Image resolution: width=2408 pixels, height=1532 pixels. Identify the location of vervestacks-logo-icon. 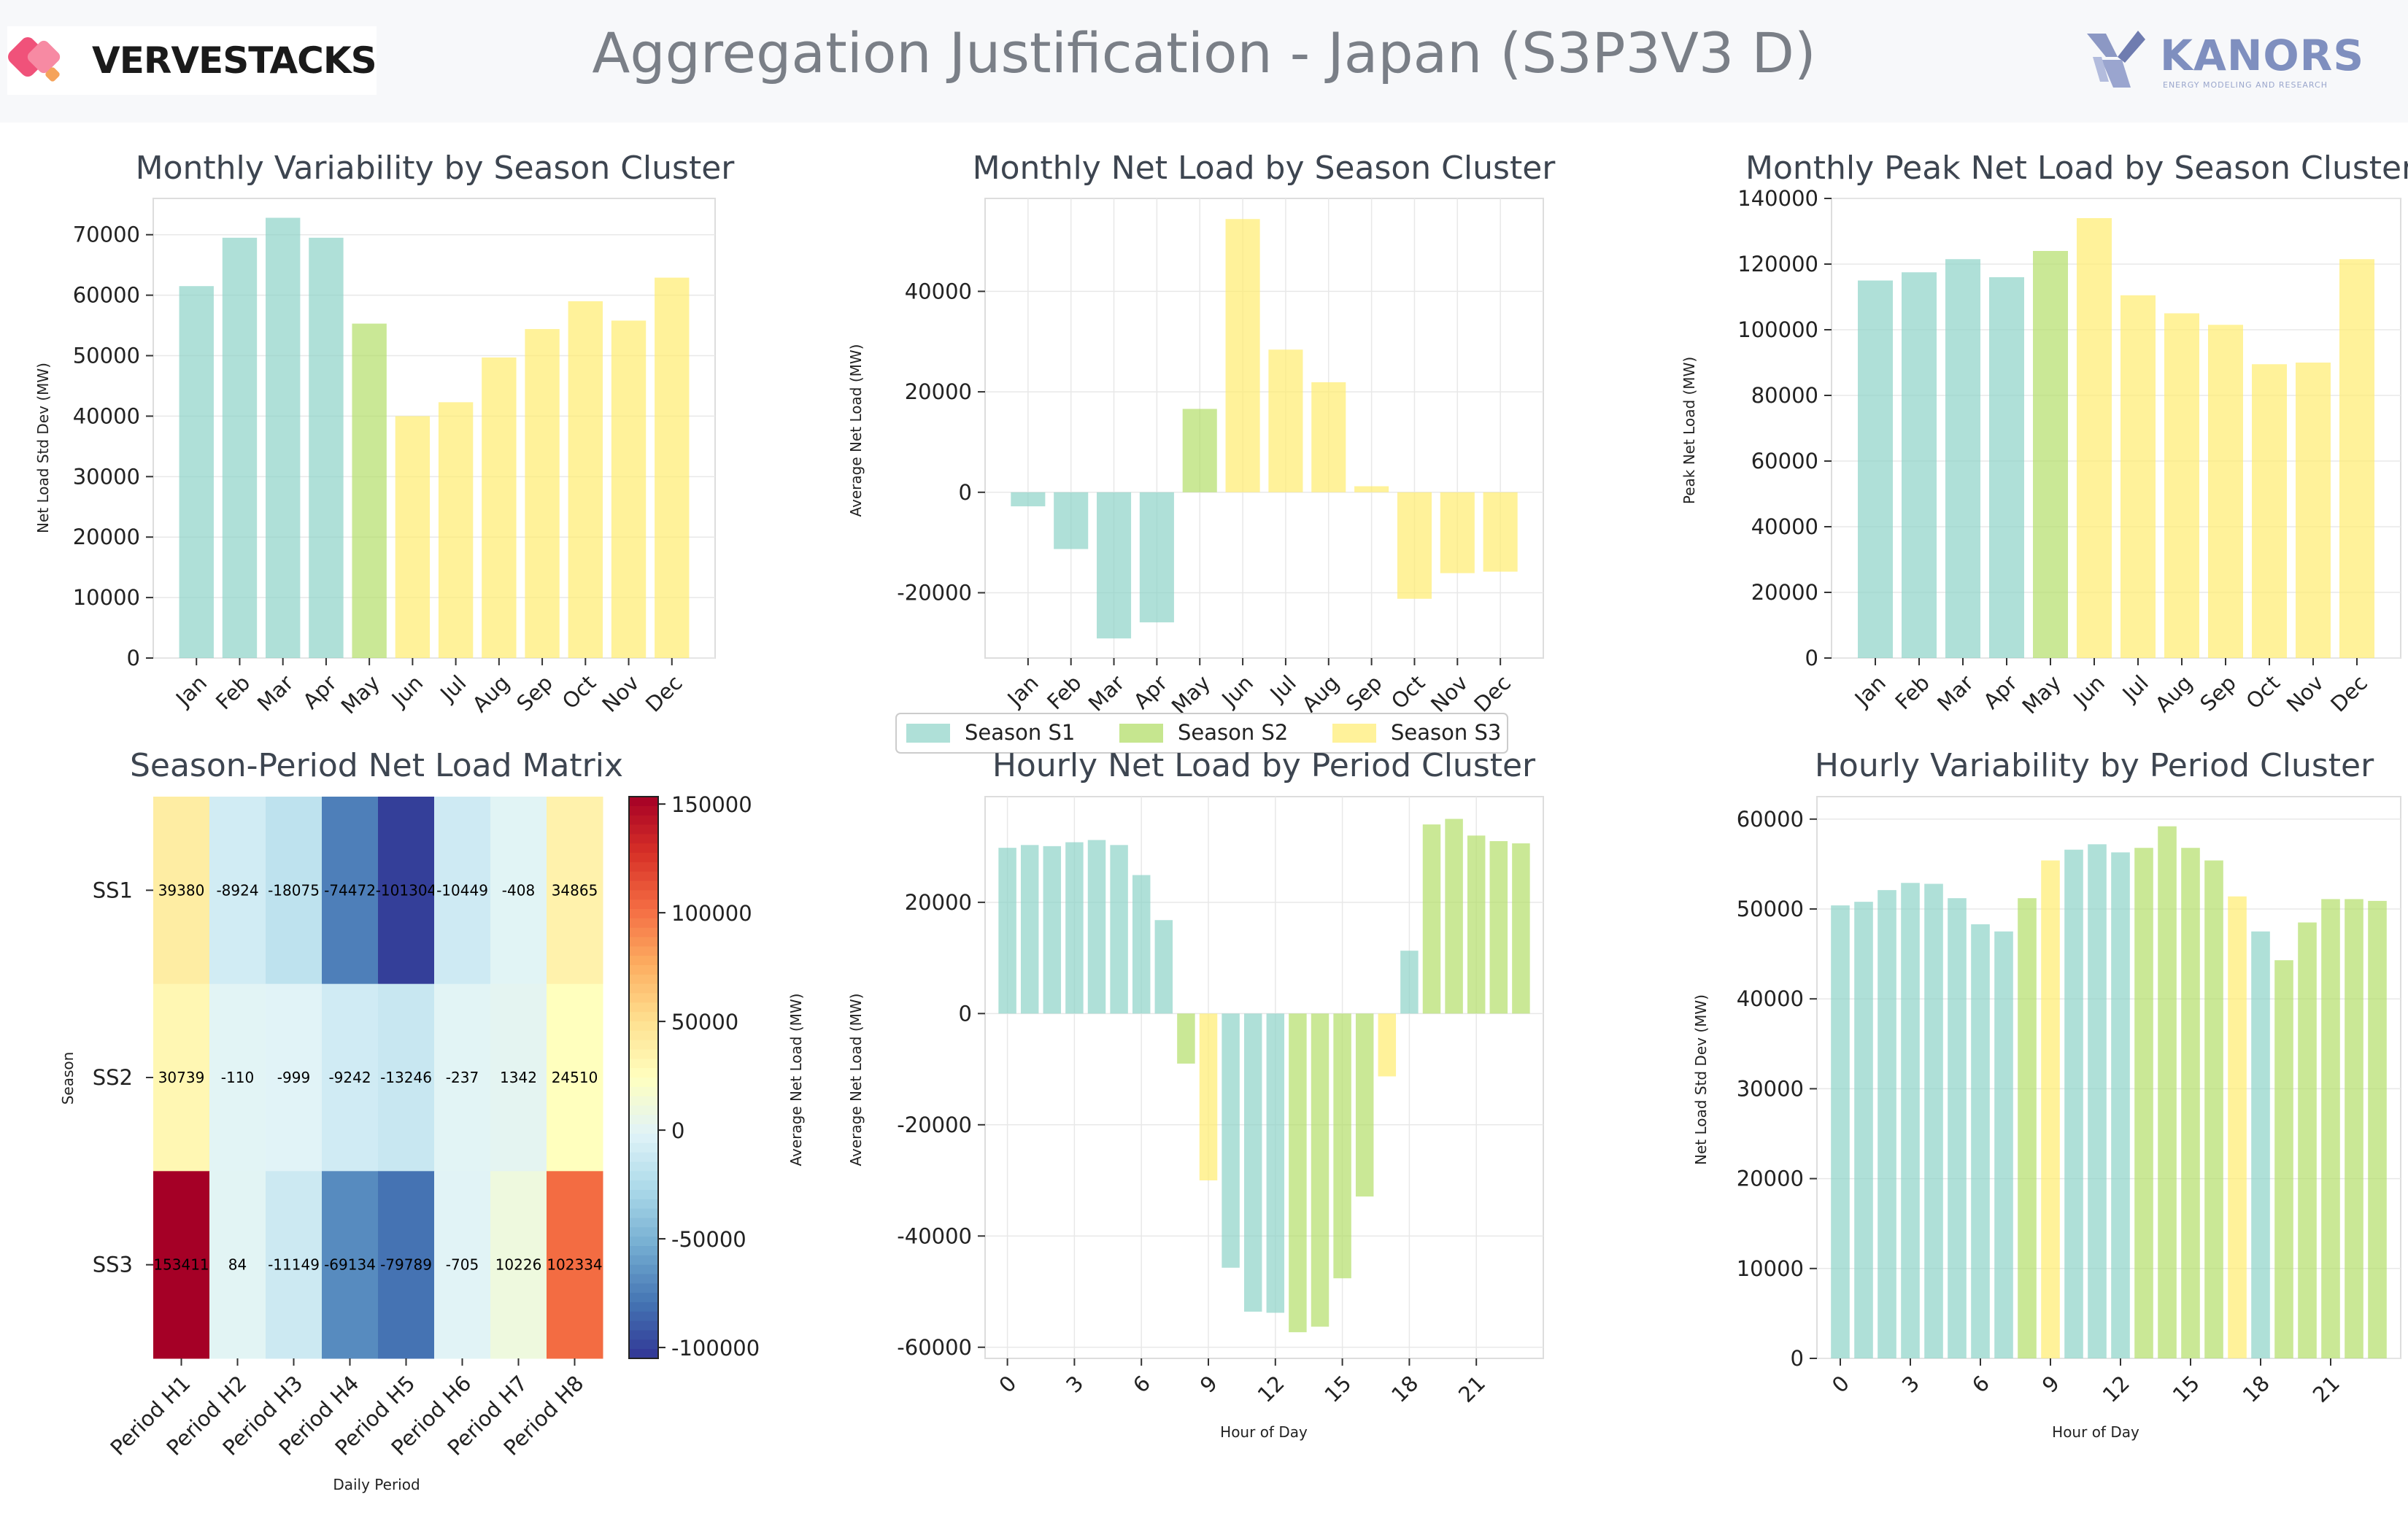
(34, 60).